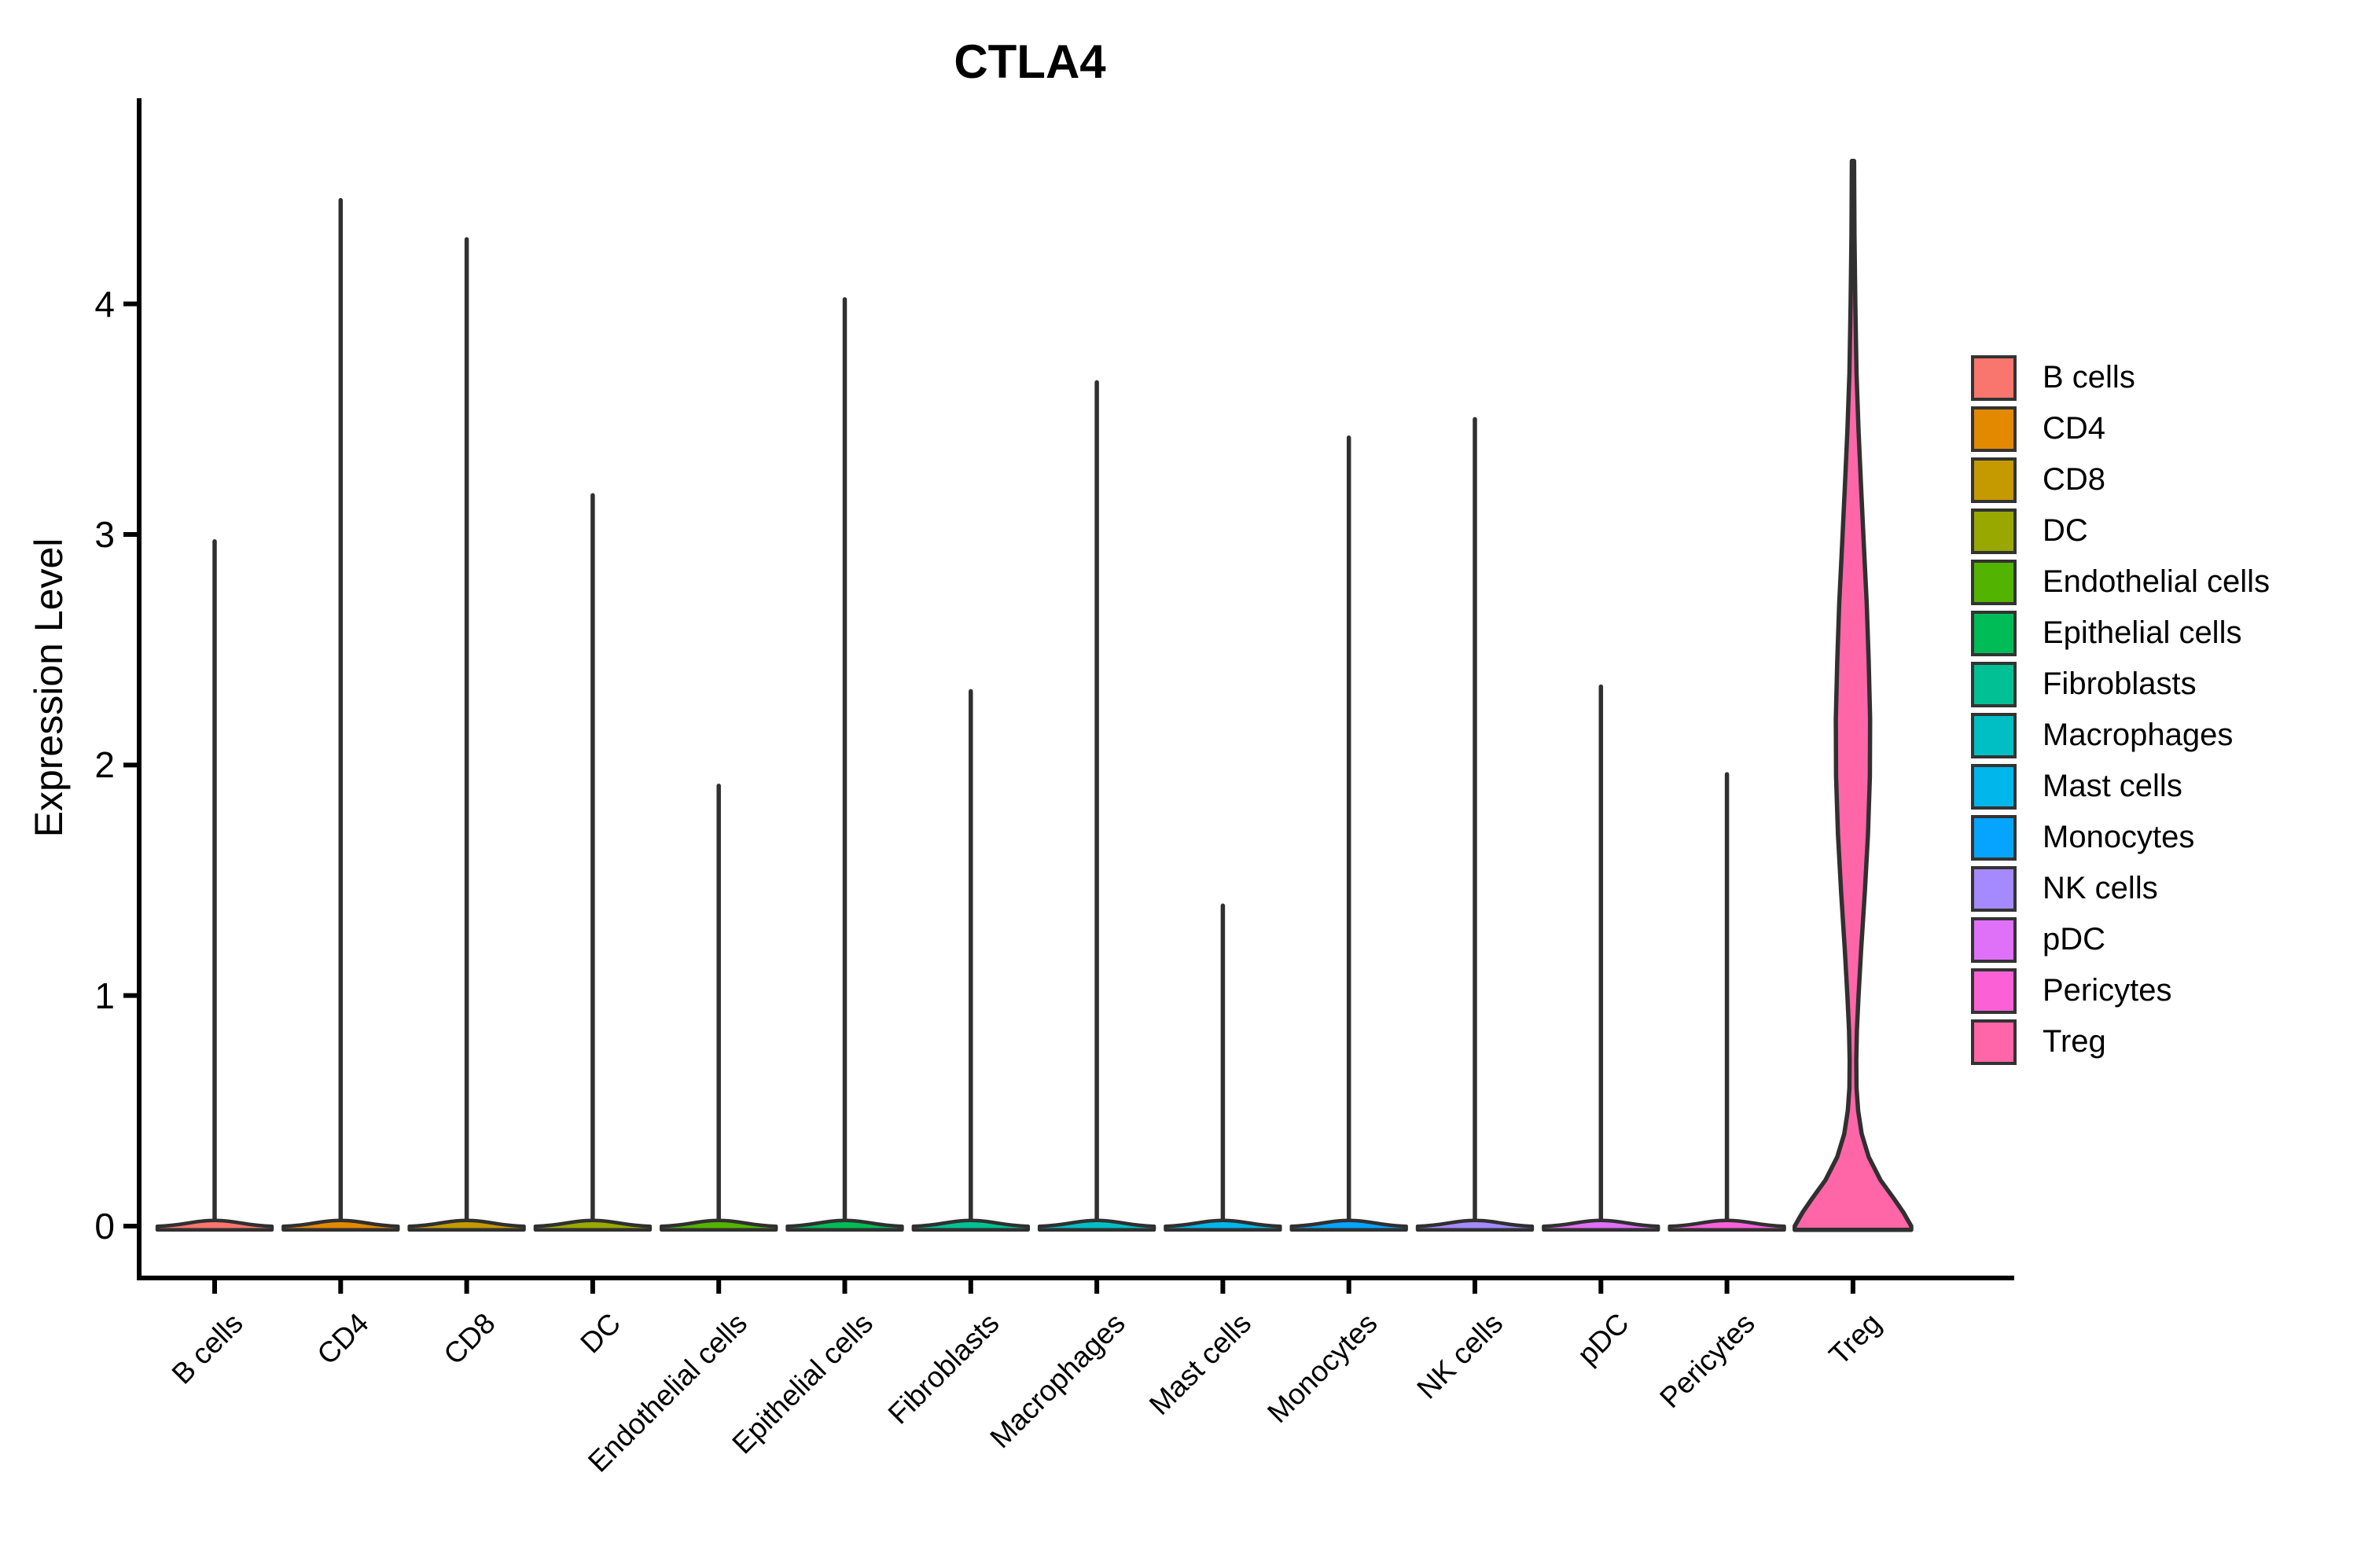 Image resolution: width=2368 pixels, height=1568 pixels. What do you see at coordinates (214, 1225) in the screenshot?
I see `violin-base-b-cells` at bounding box center [214, 1225].